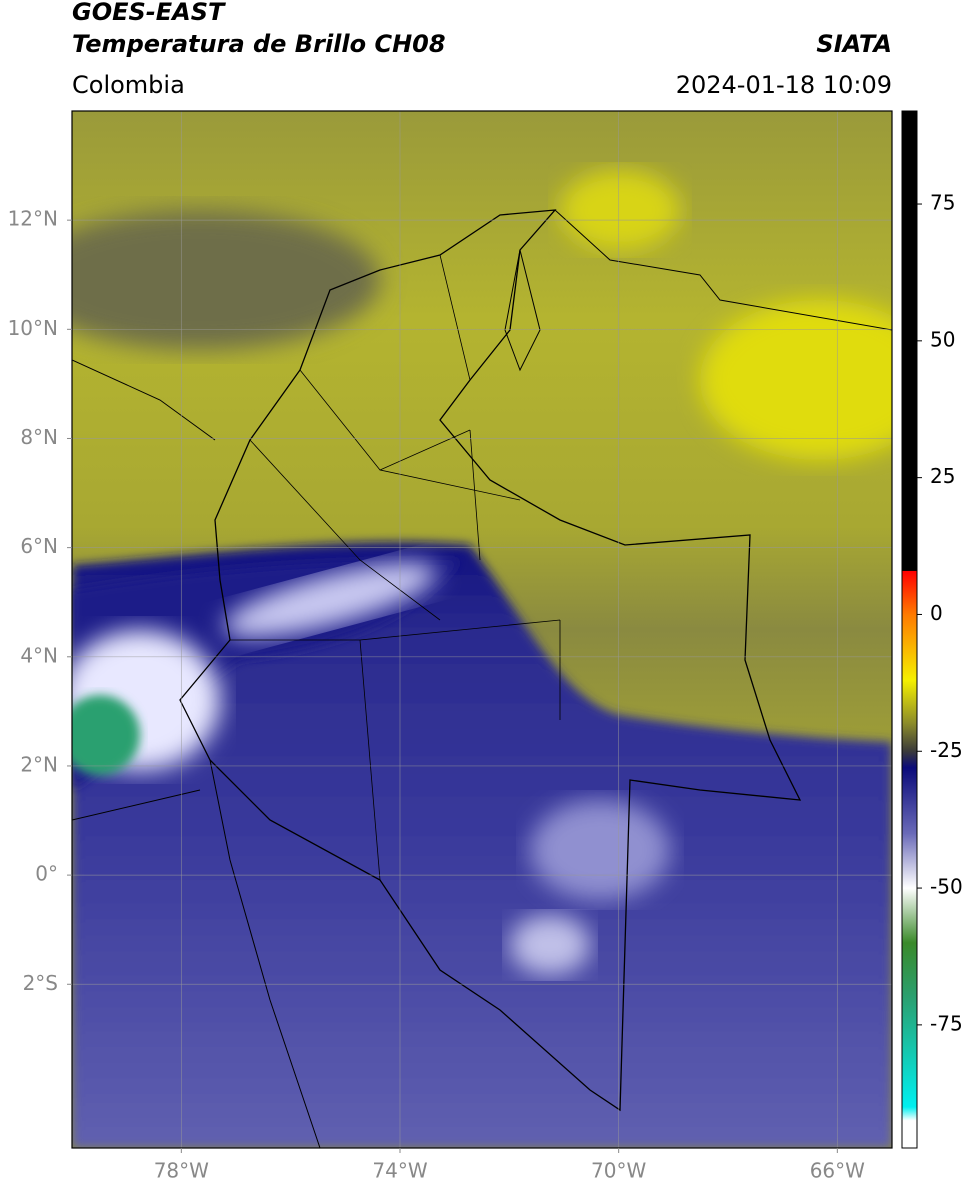  I want to click on datetime: 2024-01-18 10:09, so click(784, 85).